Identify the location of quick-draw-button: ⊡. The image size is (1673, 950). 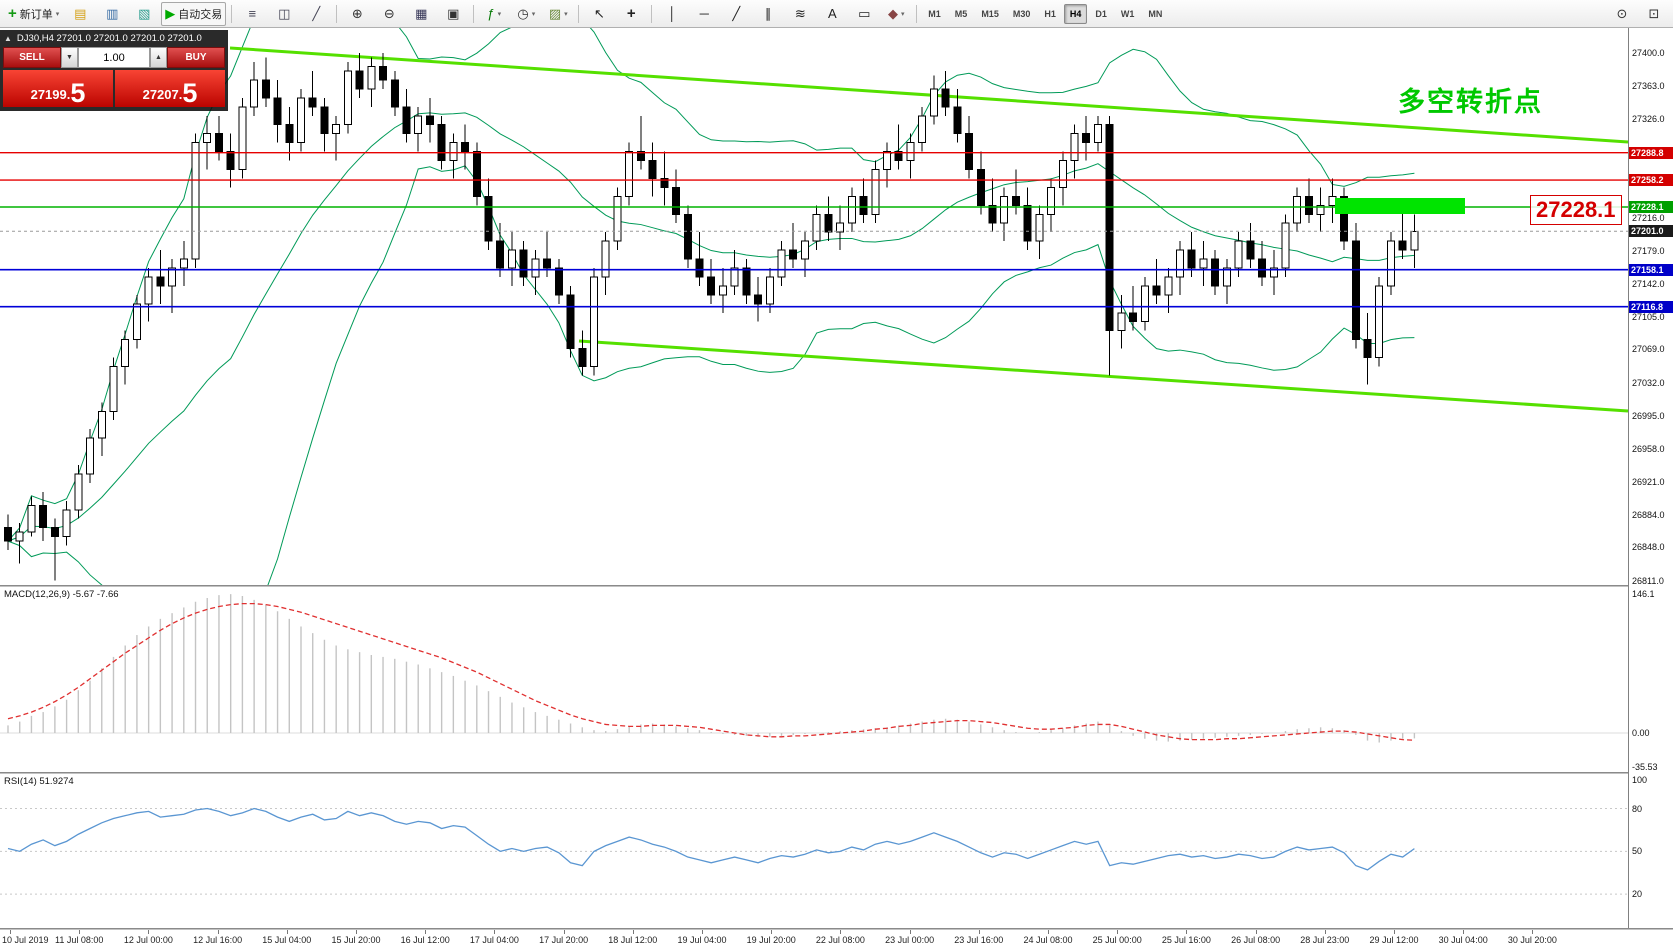
(1654, 14).